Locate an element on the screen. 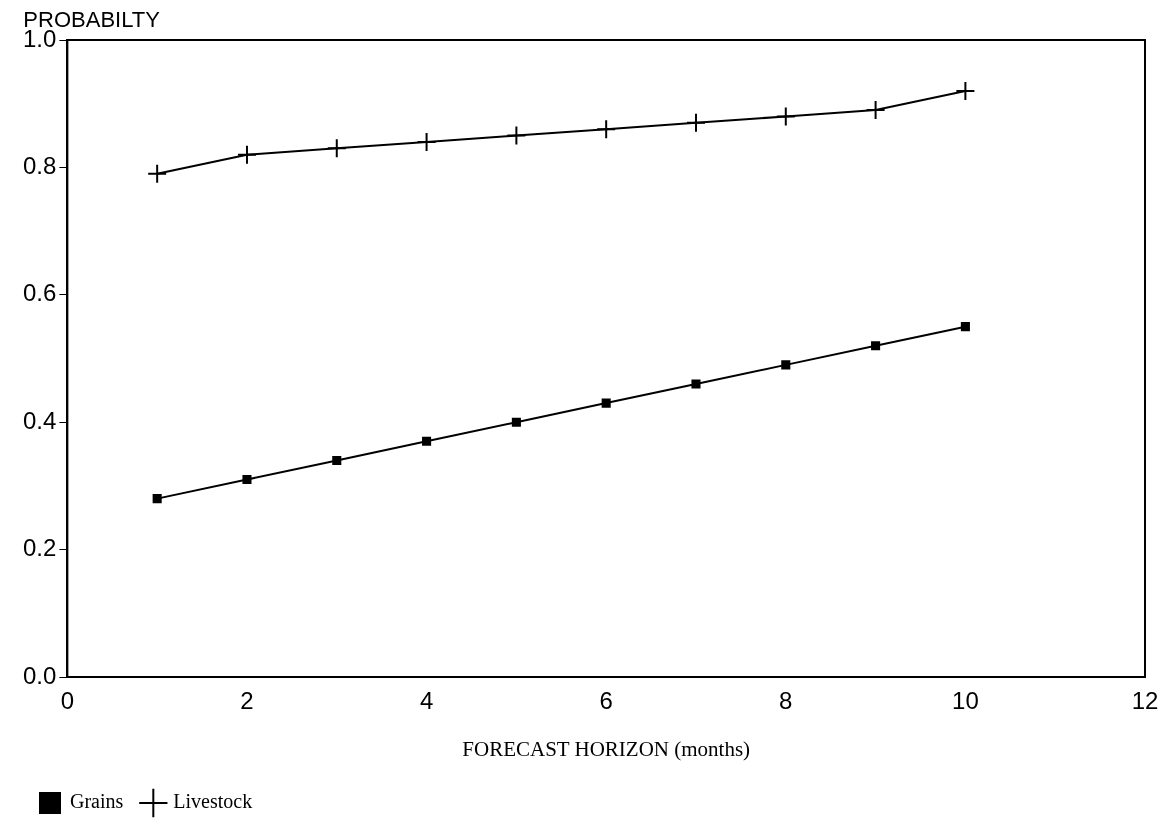 The height and width of the screenshot is (823, 1175). y-tick-label: 0.0 is located at coordinates (39, 675).